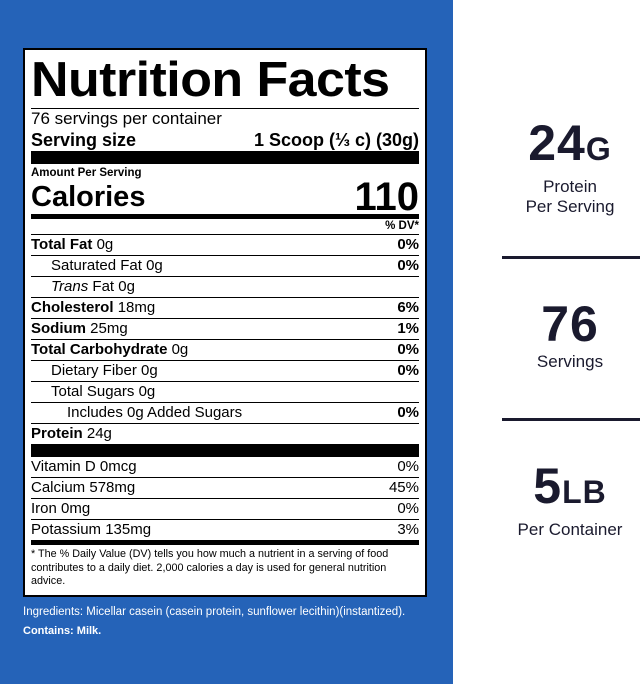 The height and width of the screenshot is (684, 640). I want to click on nutrient-name: Total Fat, so click(62, 244).